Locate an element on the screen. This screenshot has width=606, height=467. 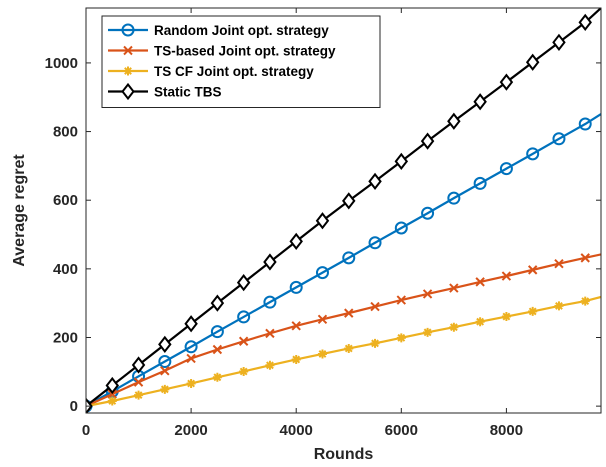
y-tick-label: 1000 is located at coordinates (61, 63).